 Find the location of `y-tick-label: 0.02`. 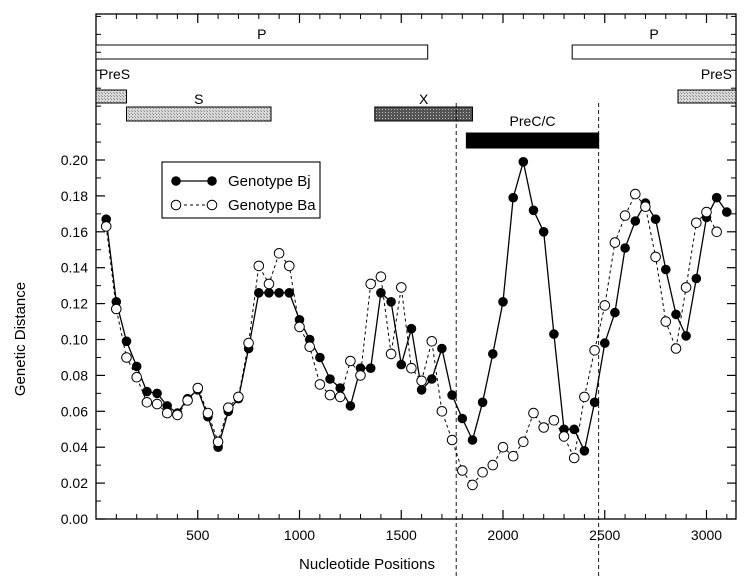

y-tick-label: 0.02 is located at coordinates (74, 483).